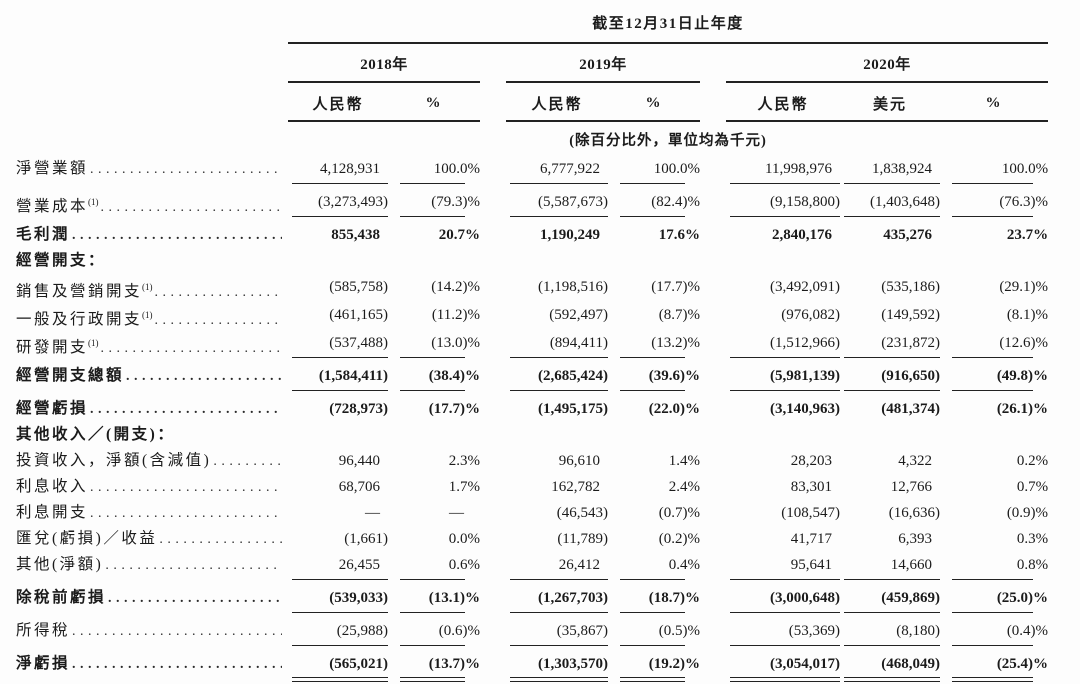  Describe the element at coordinates (684, 461) in the screenshot. I see `cell-value: 1.4%` at that location.